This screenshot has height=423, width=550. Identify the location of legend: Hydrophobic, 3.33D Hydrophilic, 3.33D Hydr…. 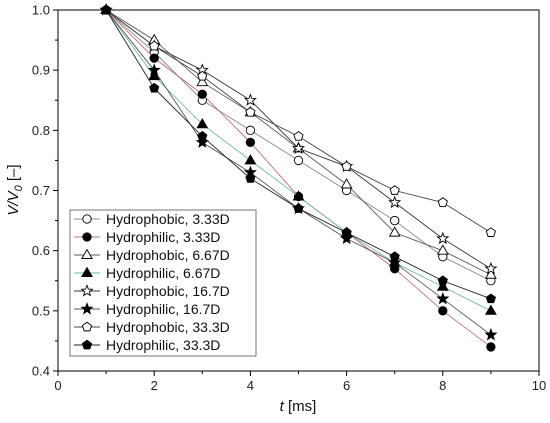
(163, 283).